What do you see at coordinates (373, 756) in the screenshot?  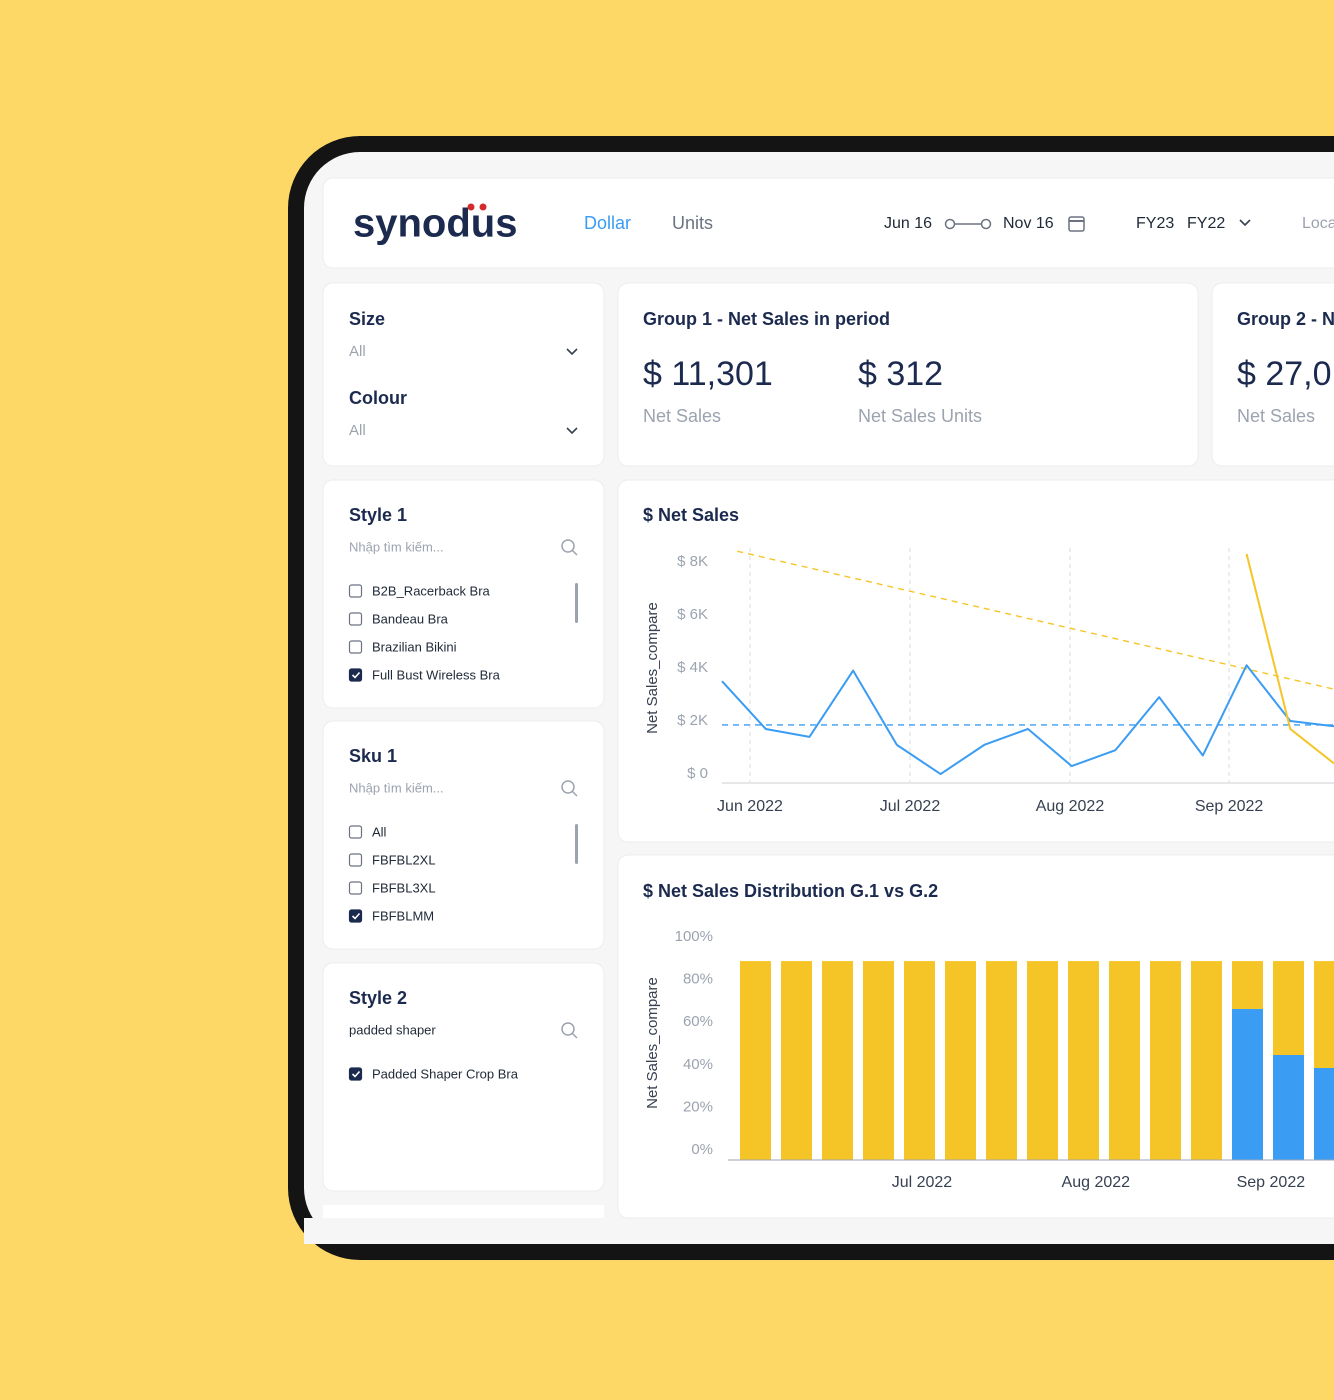 I see `filter-label: Sku 1` at bounding box center [373, 756].